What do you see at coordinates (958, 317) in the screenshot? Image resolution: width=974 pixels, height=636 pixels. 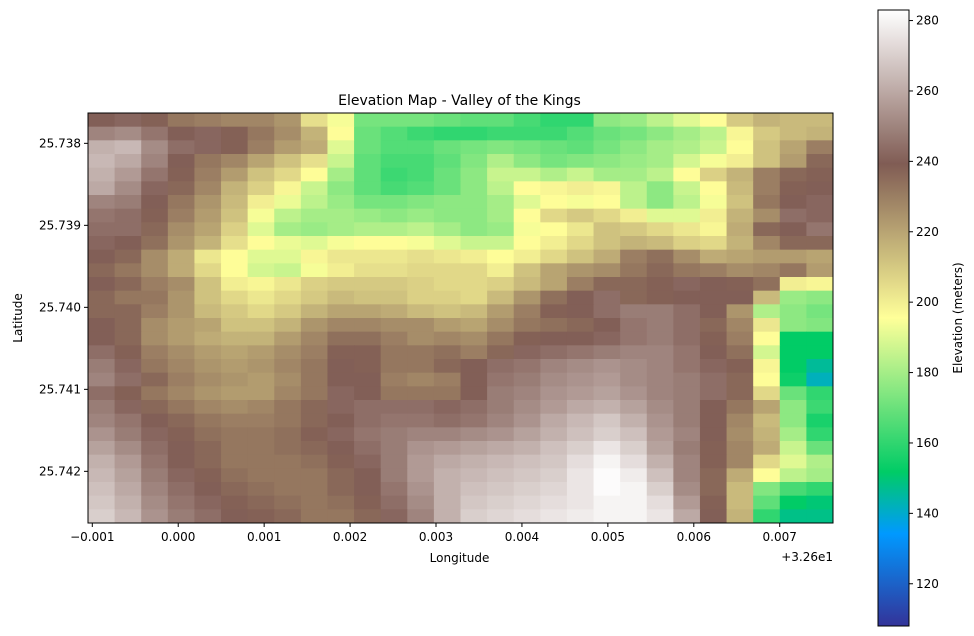 I see `colorbar-label: Elevation (meters)` at bounding box center [958, 317].